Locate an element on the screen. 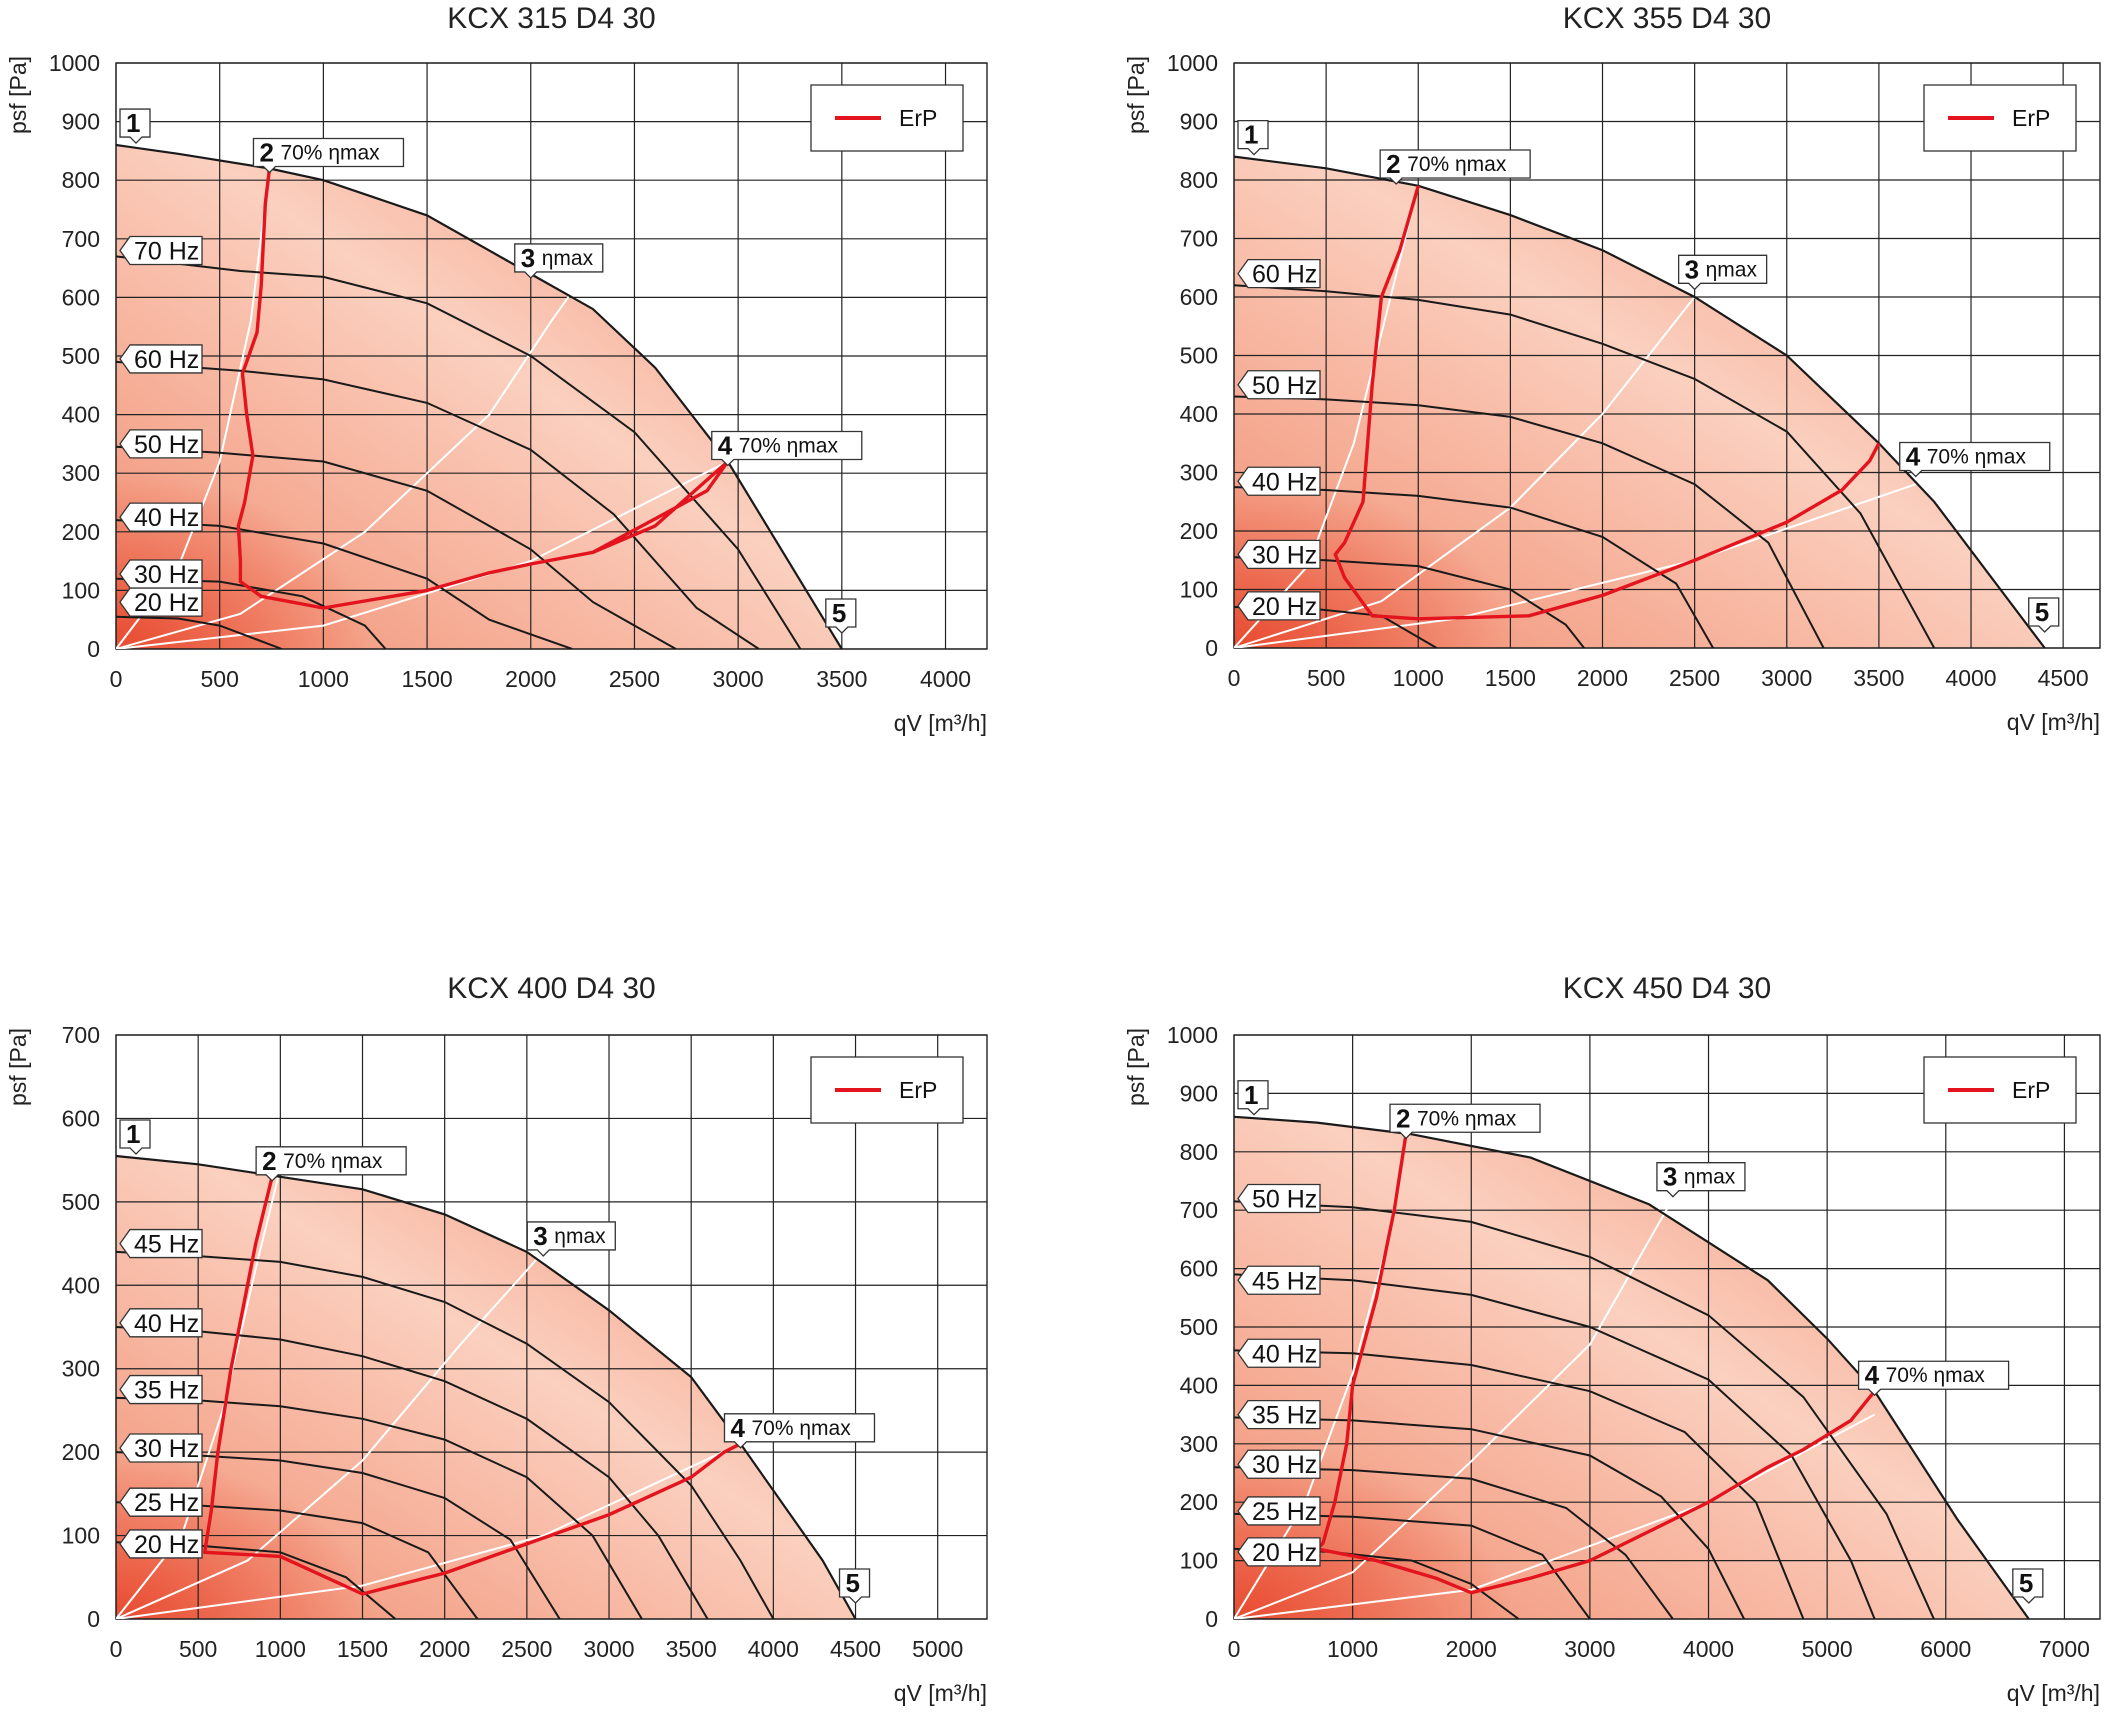 The width and height of the screenshot is (2106, 1712). x-tick-label: 0 is located at coordinates (1234, 678).